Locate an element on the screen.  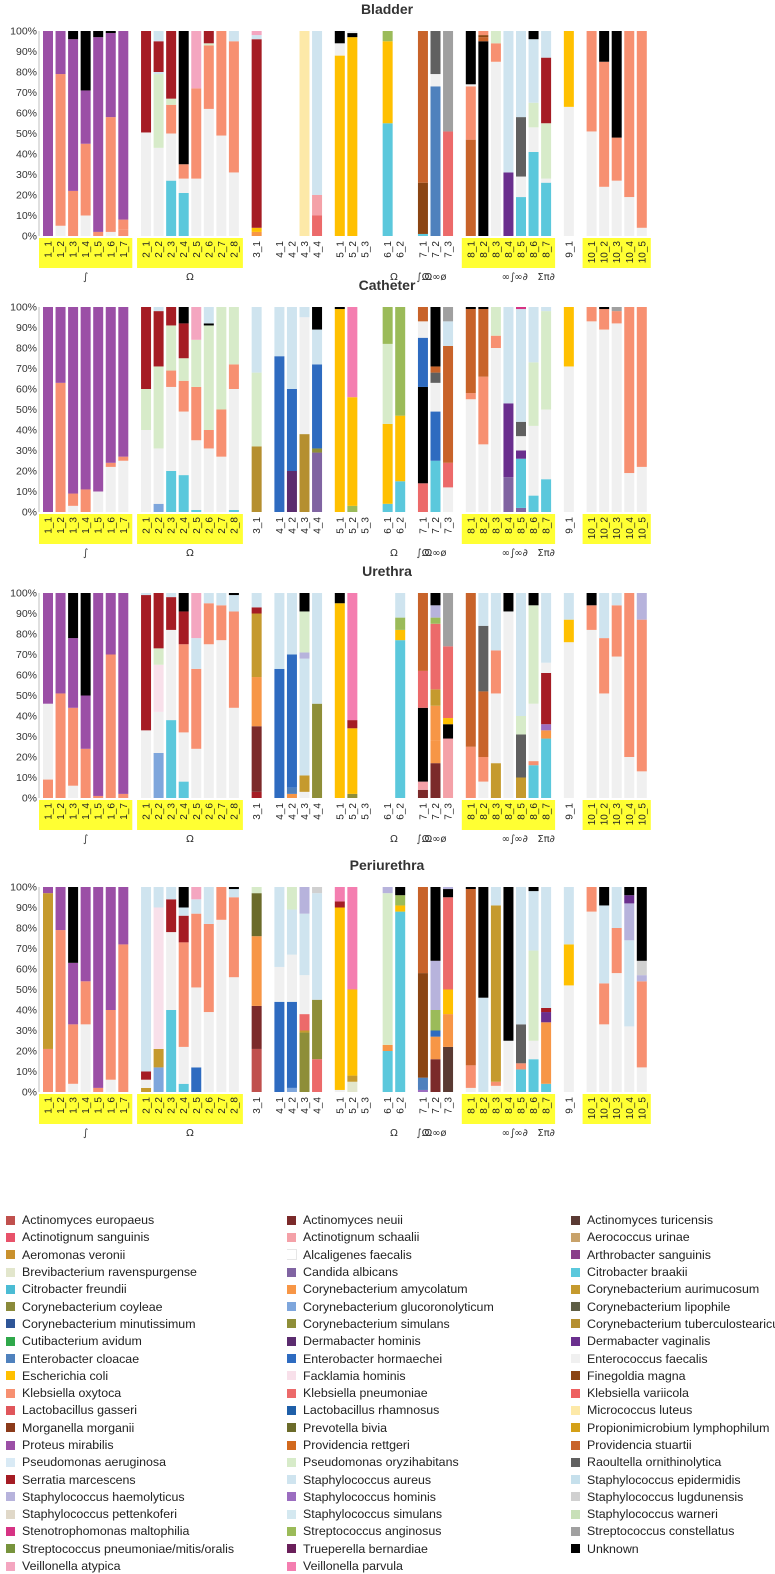
legend-label: Corynebacterium glucoronolyticum is located at coordinates (398, 1306).